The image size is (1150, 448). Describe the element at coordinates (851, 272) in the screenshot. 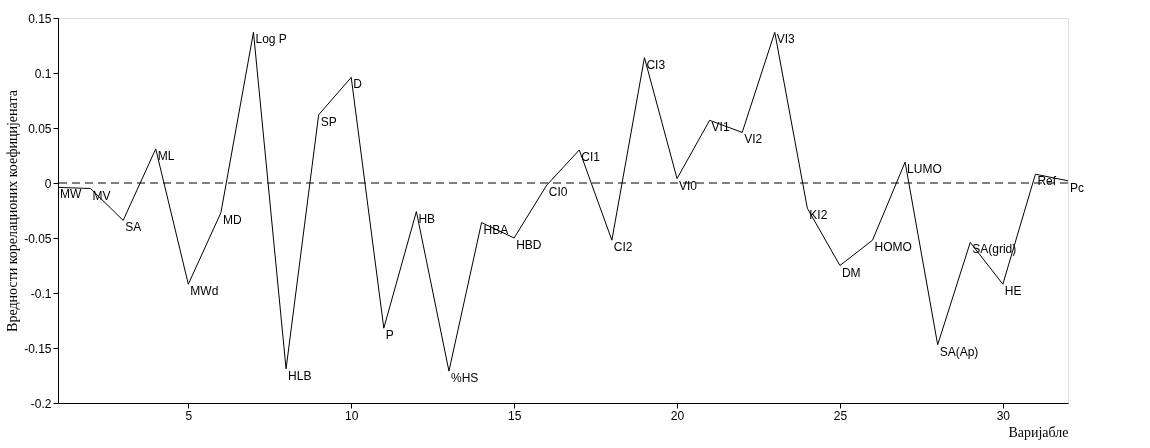

I see `annotation: DM` at that location.